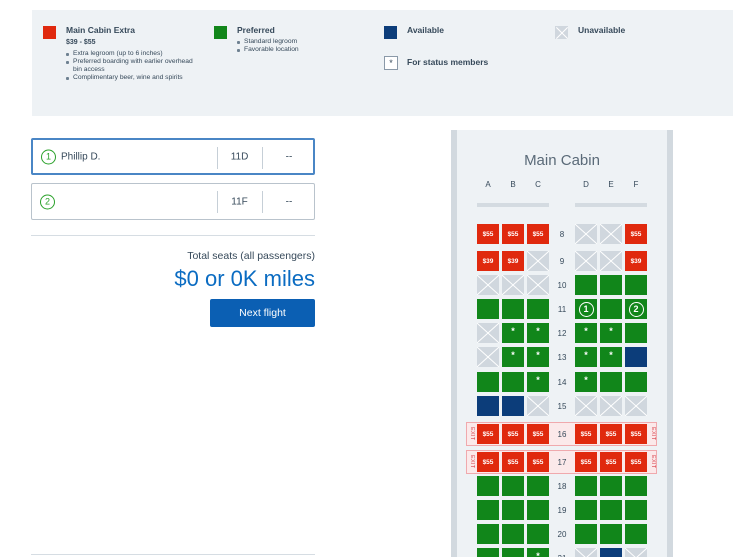  I want to click on seat-14e, so click(611, 382).